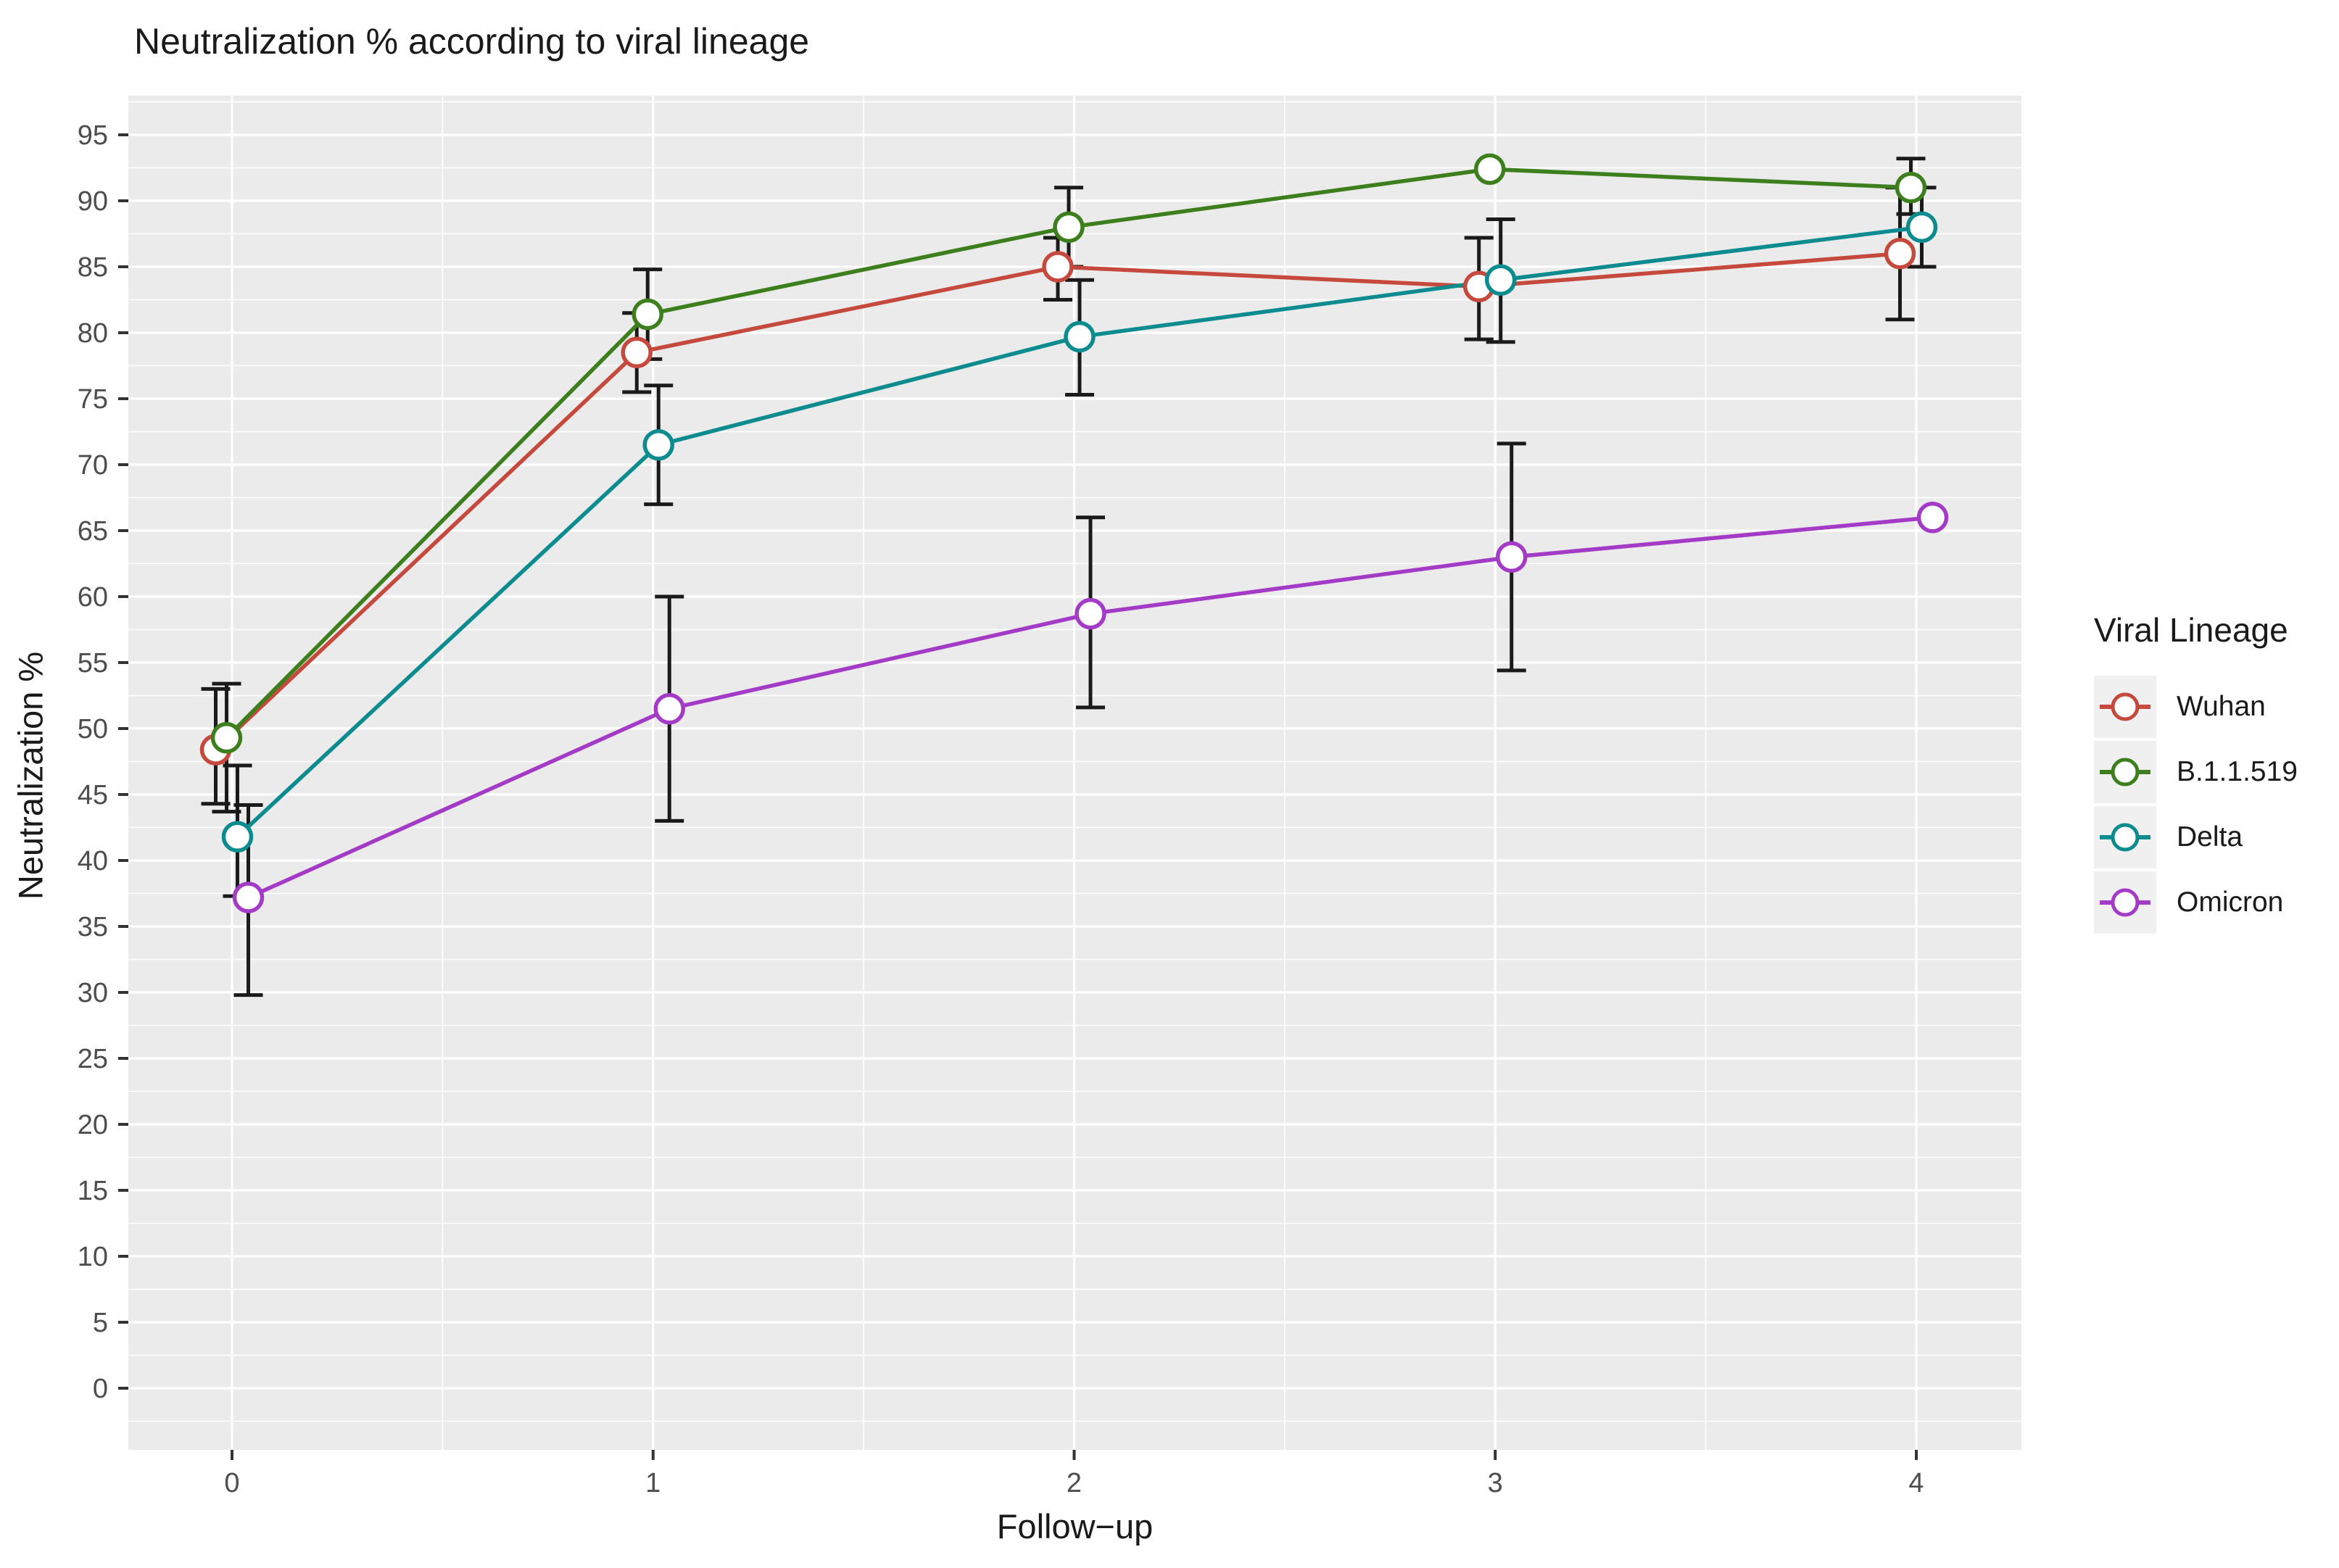  Describe the element at coordinates (1501, 280) in the screenshot. I see `data-point-Delta-x3` at that location.